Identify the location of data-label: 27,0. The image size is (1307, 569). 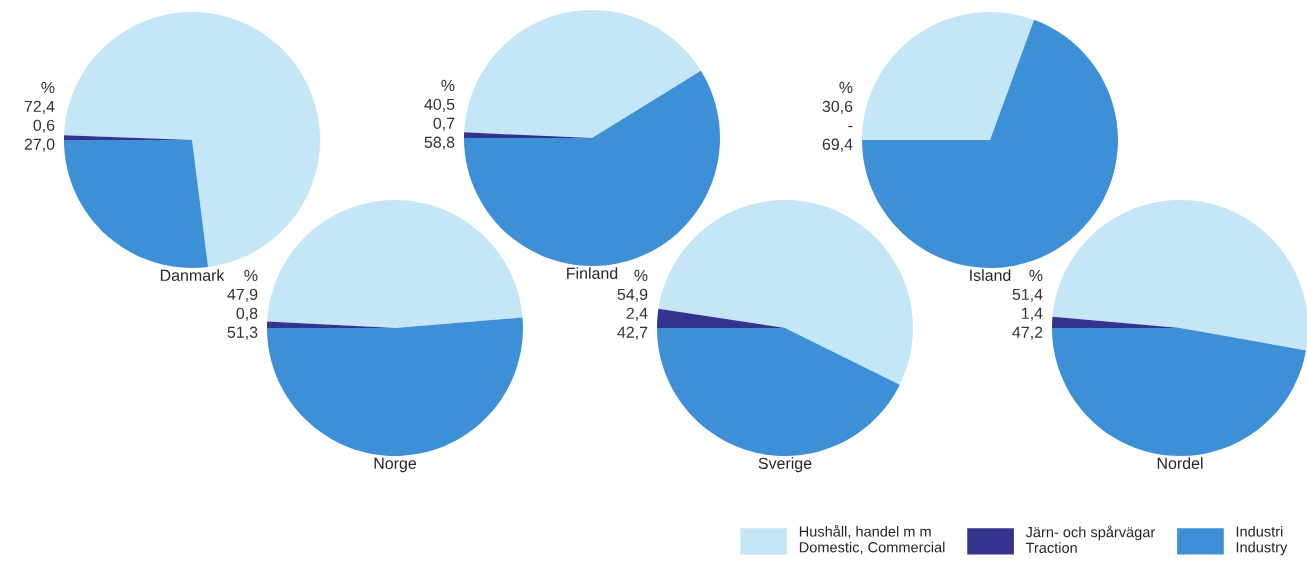
(39, 145).